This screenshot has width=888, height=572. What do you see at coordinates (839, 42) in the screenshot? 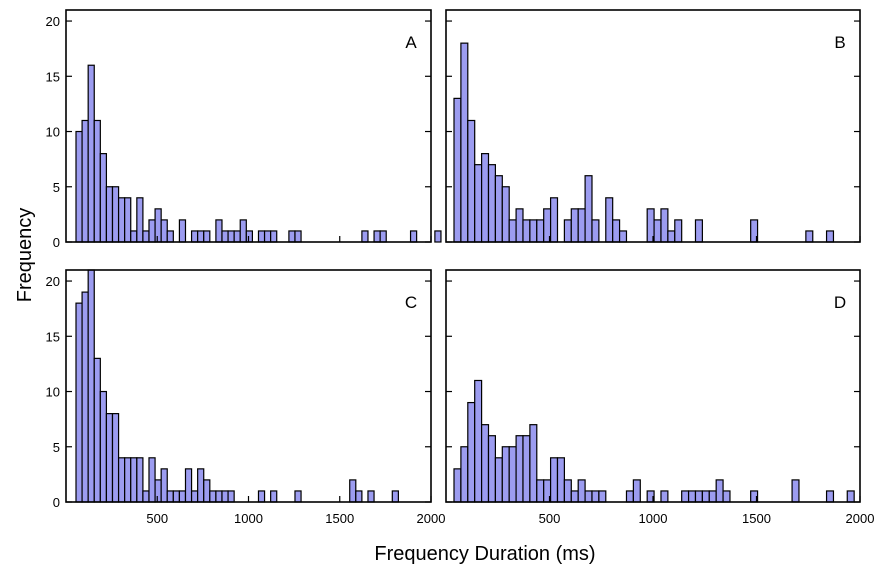
I see `panel-label: B` at bounding box center [839, 42].